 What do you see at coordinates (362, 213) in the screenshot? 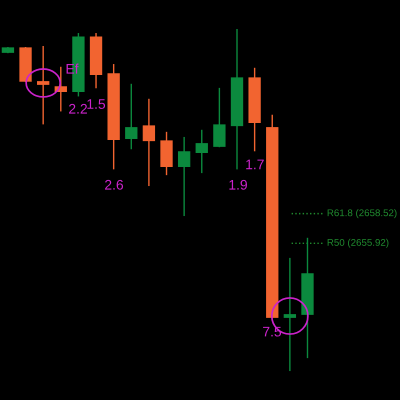
I see `ref-line-label: R61.8 (2658.52)` at bounding box center [362, 213].